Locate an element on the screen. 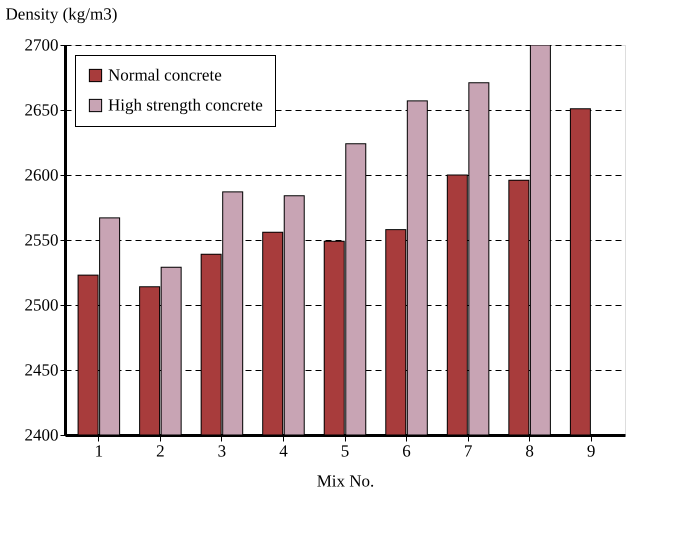 Image resolution: width=673 pixels, height=538 pixels. y-tick-label: 2500 is located at coordinates (41, 305).